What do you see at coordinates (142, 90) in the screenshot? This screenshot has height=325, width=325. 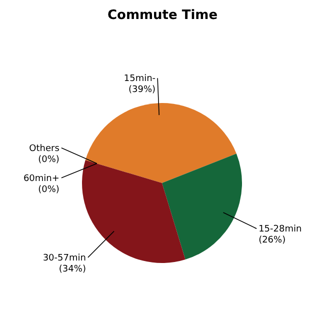 I see `data-label: (39%)` at bounding box center [142, 90].